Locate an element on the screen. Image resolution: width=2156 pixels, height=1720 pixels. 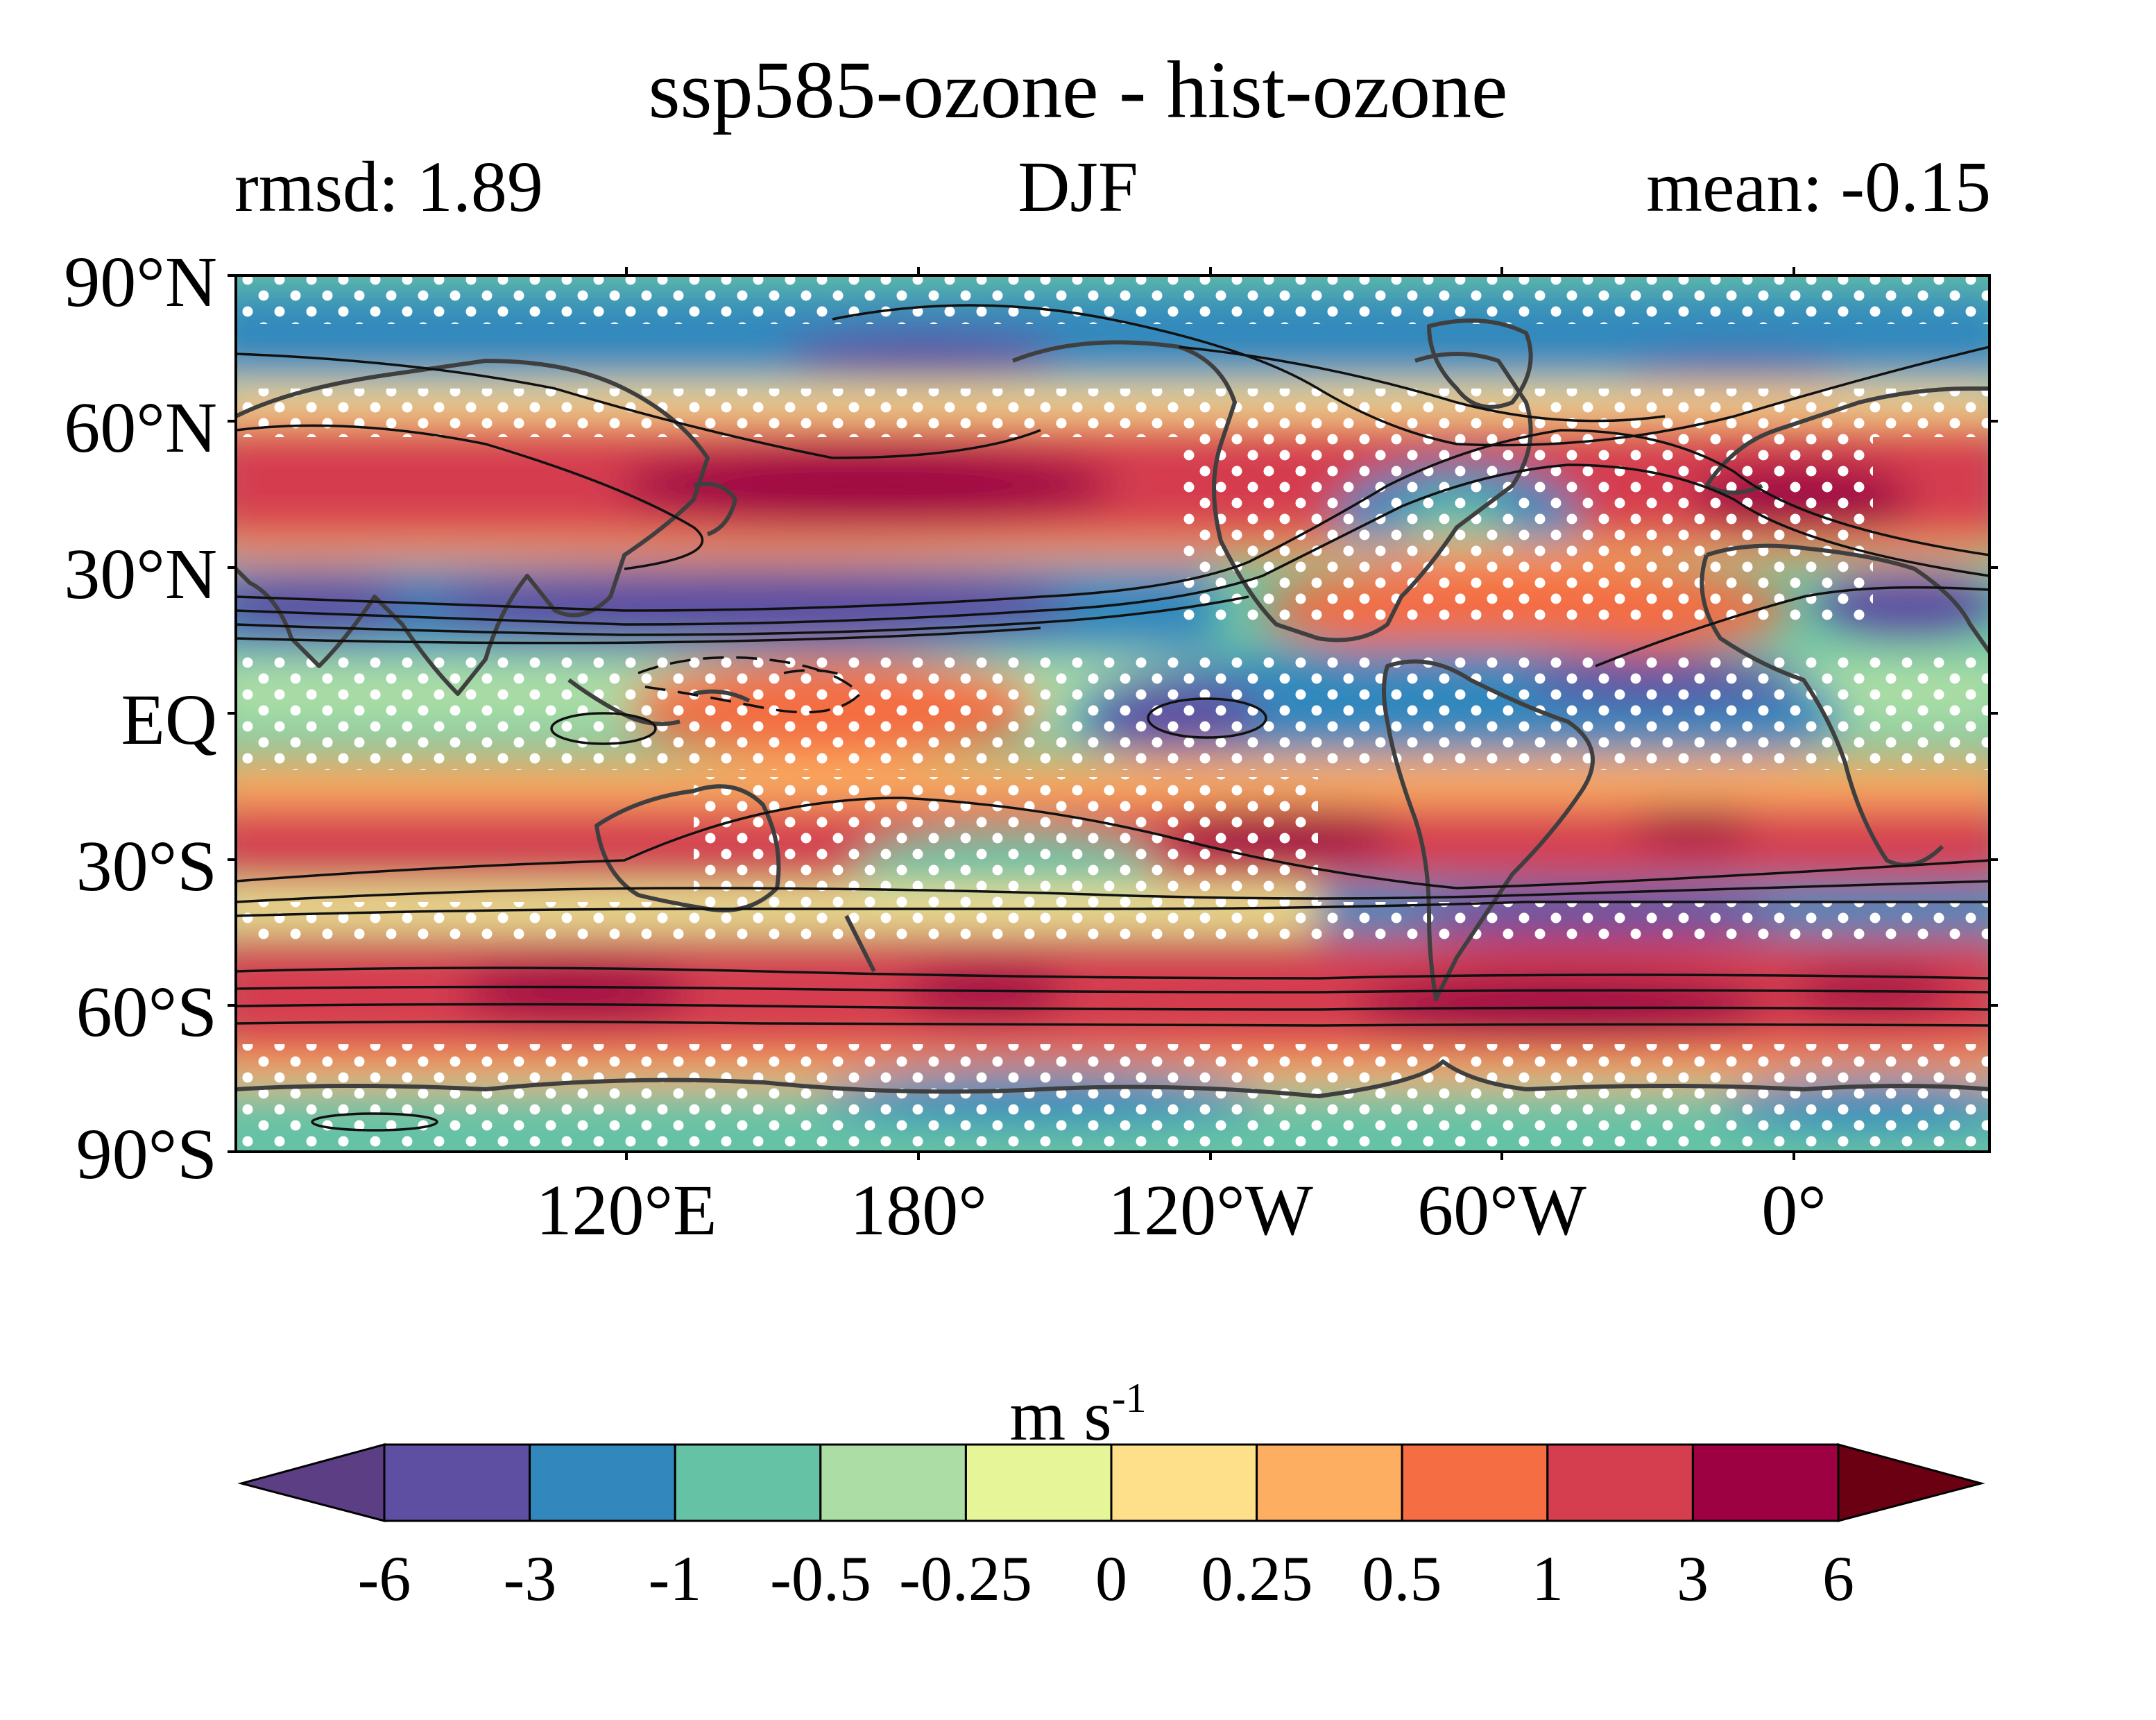
coast-greenland is located at coordinates (1480, 363).